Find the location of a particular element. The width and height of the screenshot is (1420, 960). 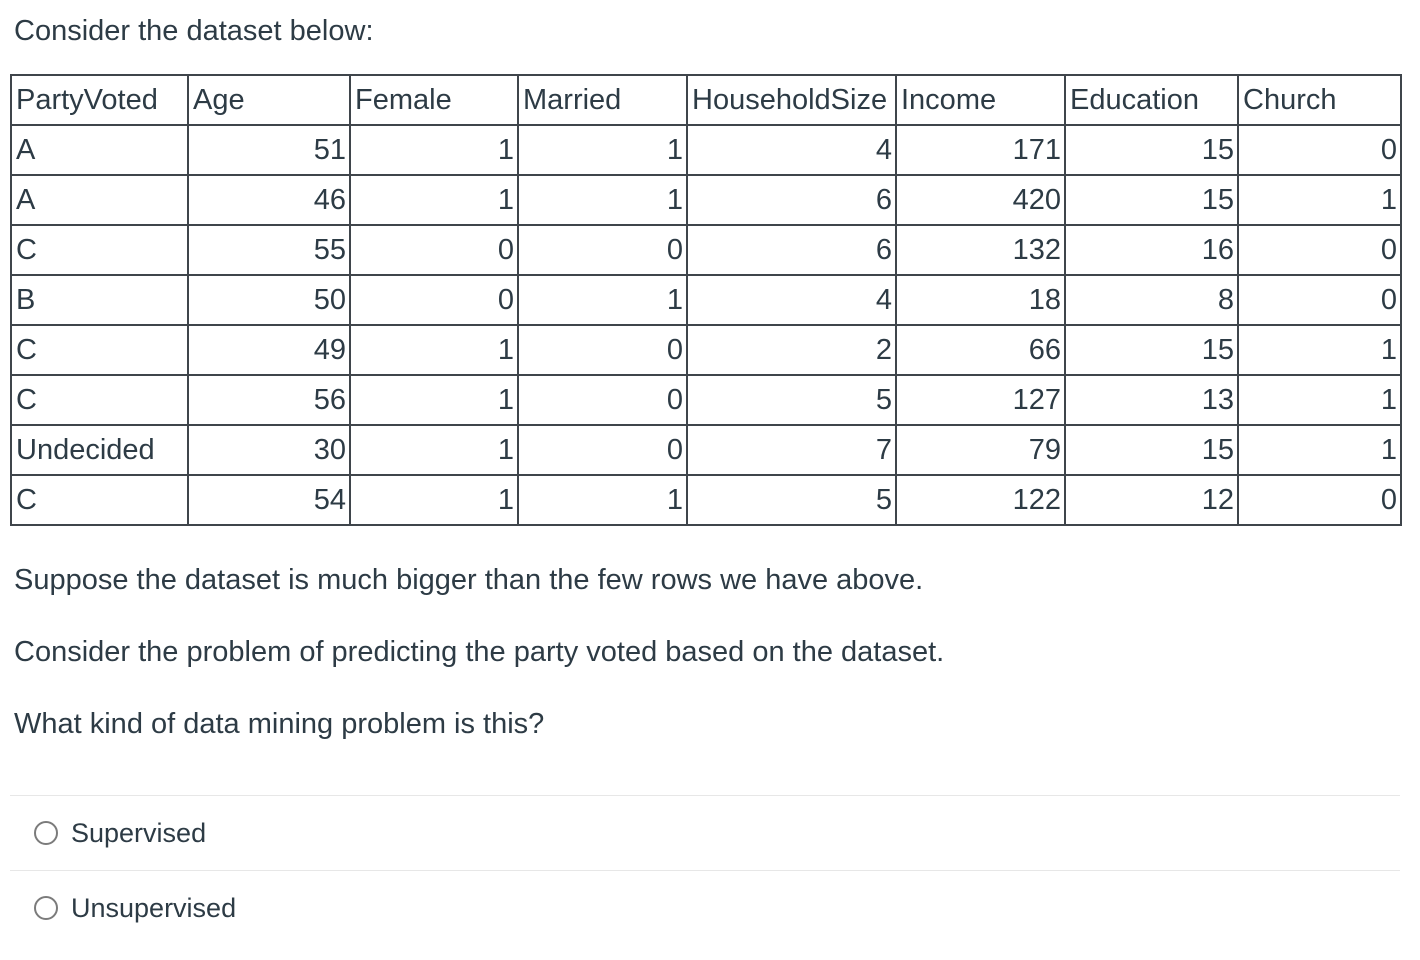

table-row: B 50 0 1 4 18 8 0 is located at coordinates (706, 300).